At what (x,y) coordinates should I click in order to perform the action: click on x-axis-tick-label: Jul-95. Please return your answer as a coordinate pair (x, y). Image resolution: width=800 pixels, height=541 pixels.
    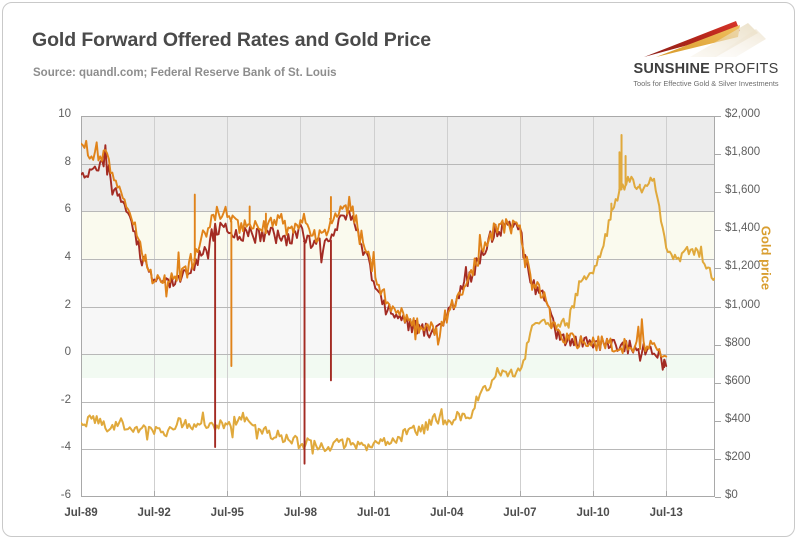
    Looking at the image, I should click on (227, 513).